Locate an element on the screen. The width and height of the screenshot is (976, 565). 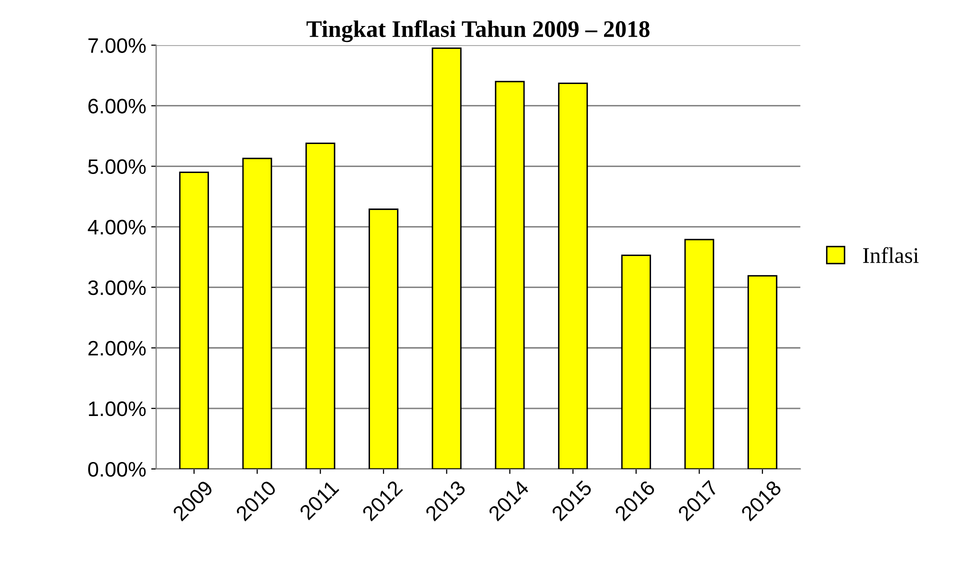
chart-title: Tingkat Inflasi Tahun 2009 – 2018 is located at coordinates (478, 31).